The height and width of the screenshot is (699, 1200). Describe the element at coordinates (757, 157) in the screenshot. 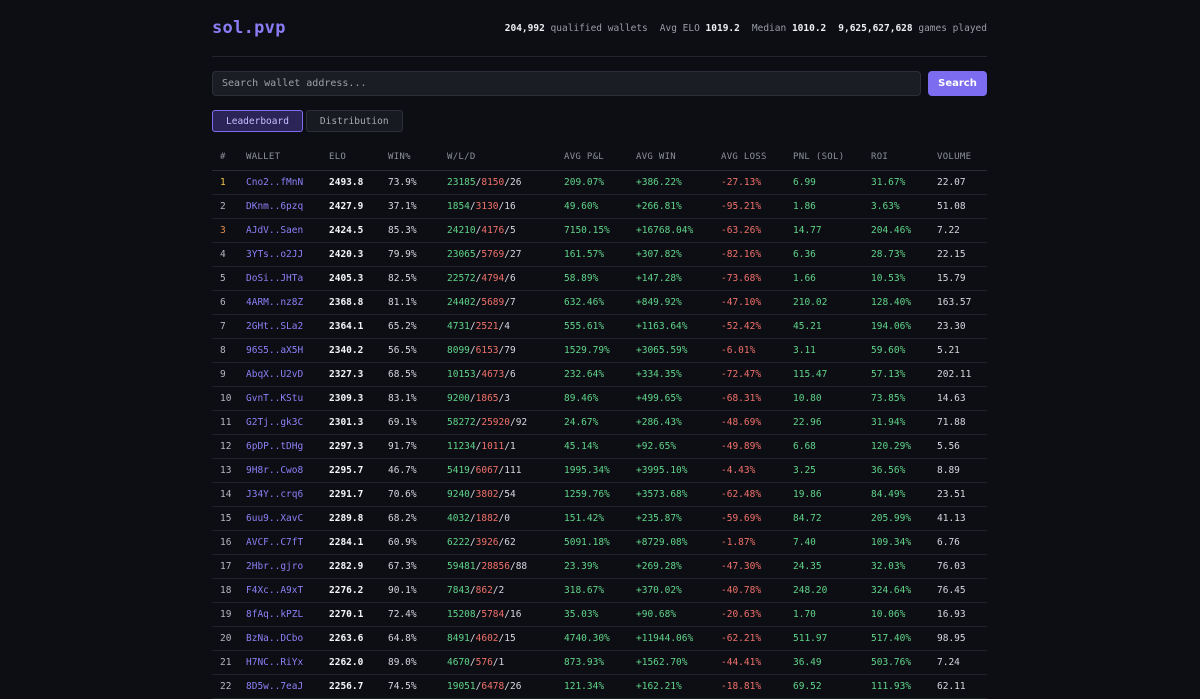

I see `column-header: AVG LOSS` at that location.